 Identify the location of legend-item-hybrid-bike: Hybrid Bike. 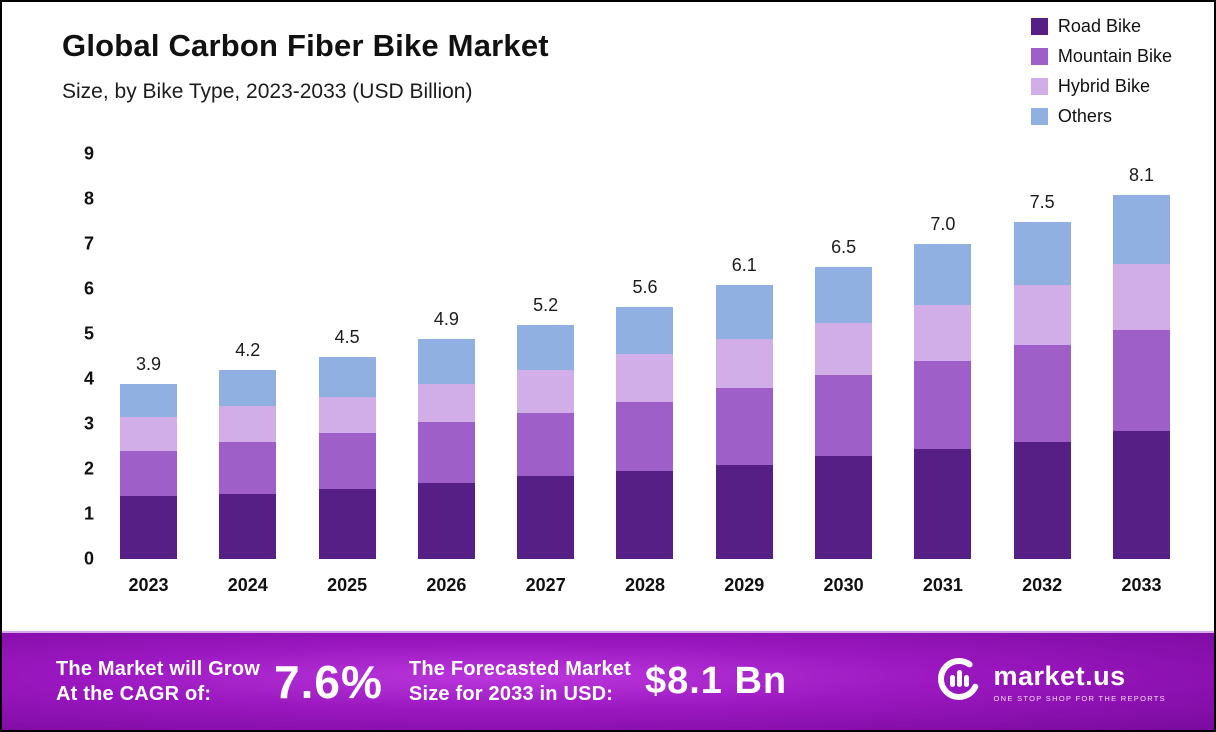
(1101, 86).